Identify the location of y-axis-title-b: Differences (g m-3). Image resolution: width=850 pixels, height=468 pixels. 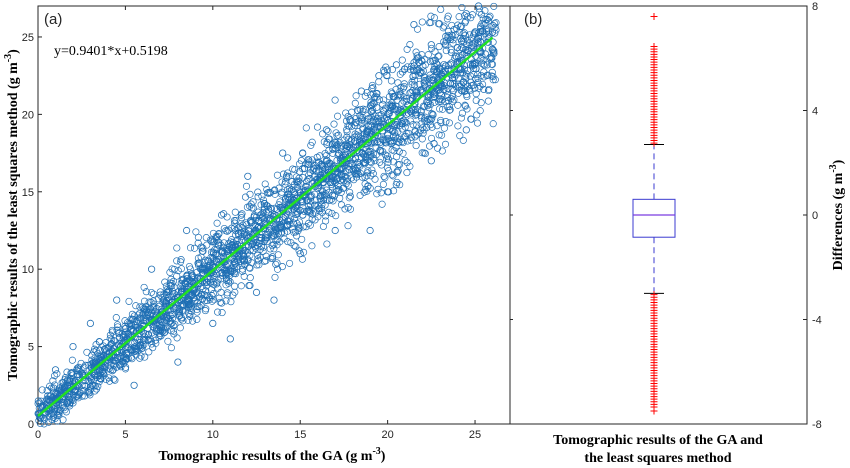
(837, 214).